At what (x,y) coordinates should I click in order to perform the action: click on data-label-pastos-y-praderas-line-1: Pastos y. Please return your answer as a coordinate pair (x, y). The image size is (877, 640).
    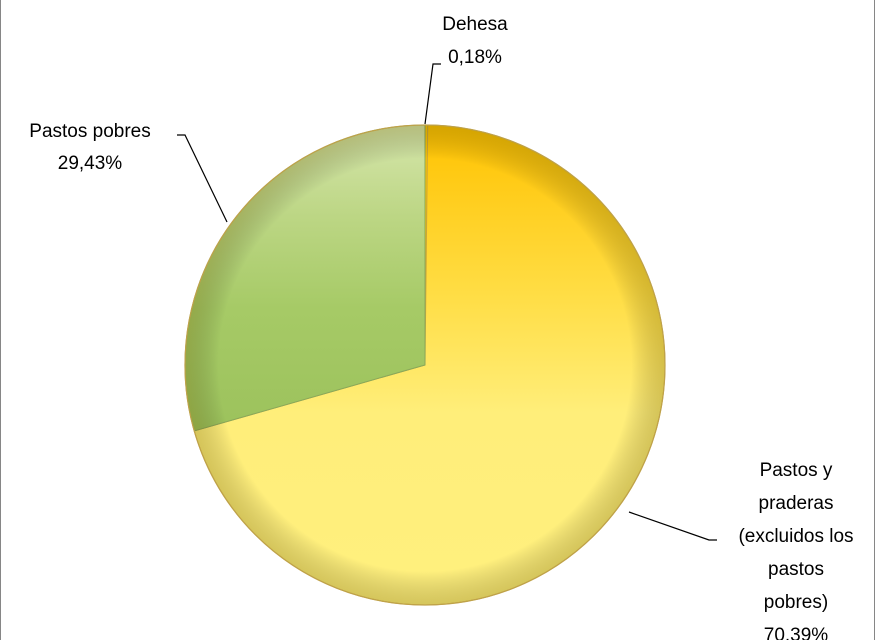
    Looking at the image, I should click on (796, 470).